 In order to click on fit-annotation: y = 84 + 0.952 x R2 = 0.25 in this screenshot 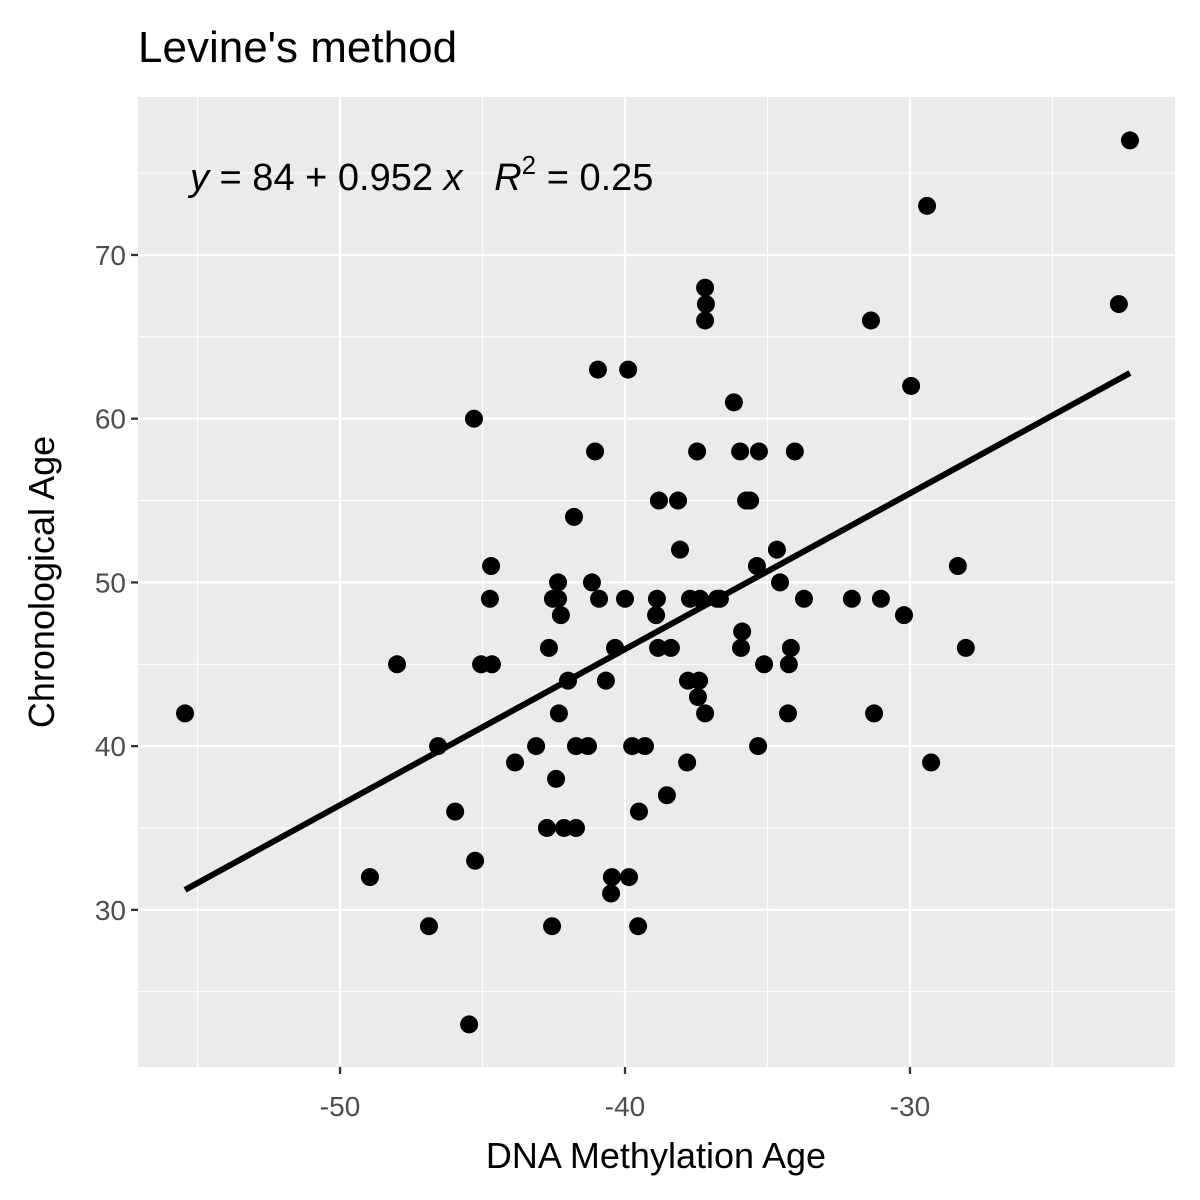, I will do `click(420, 174)`.